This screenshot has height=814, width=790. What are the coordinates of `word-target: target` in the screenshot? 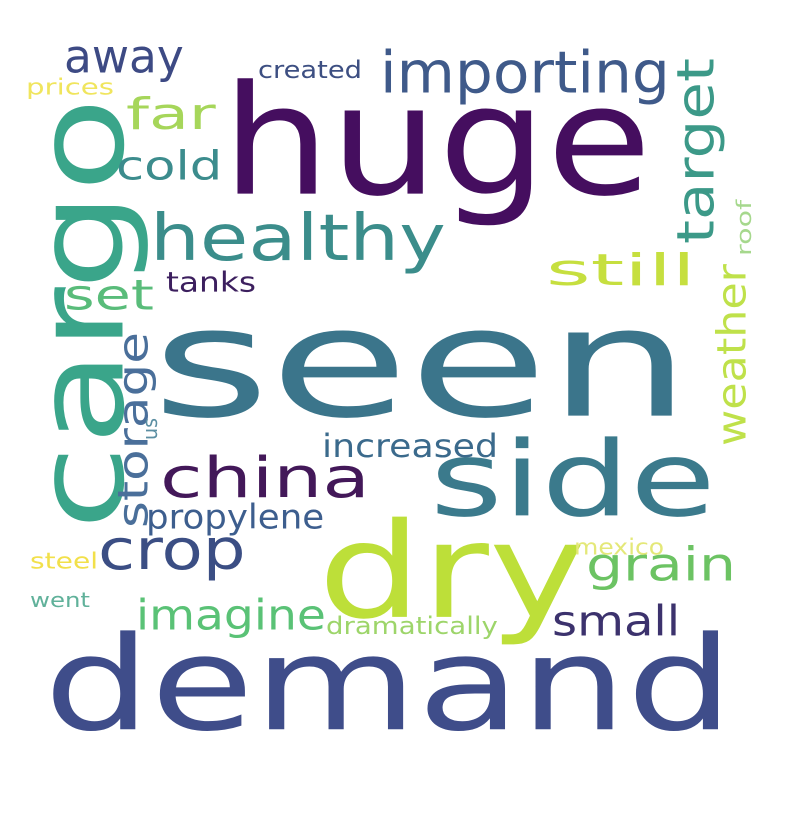 It's located at (696, 150).